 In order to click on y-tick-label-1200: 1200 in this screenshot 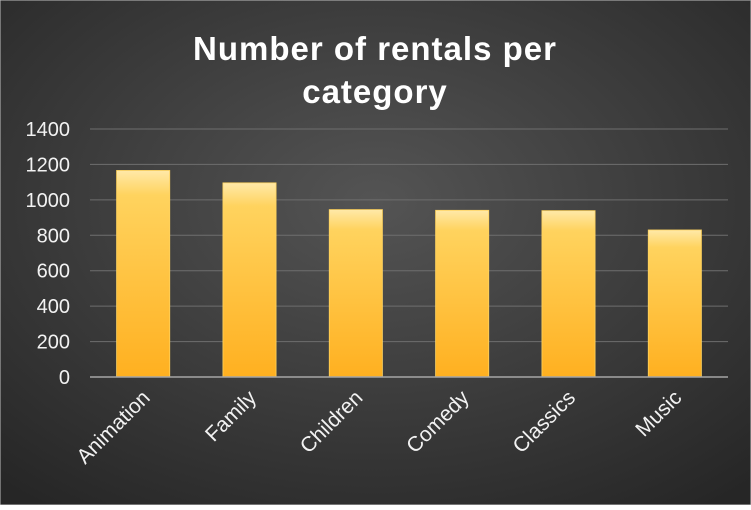, I will do `click(48, 165)`.